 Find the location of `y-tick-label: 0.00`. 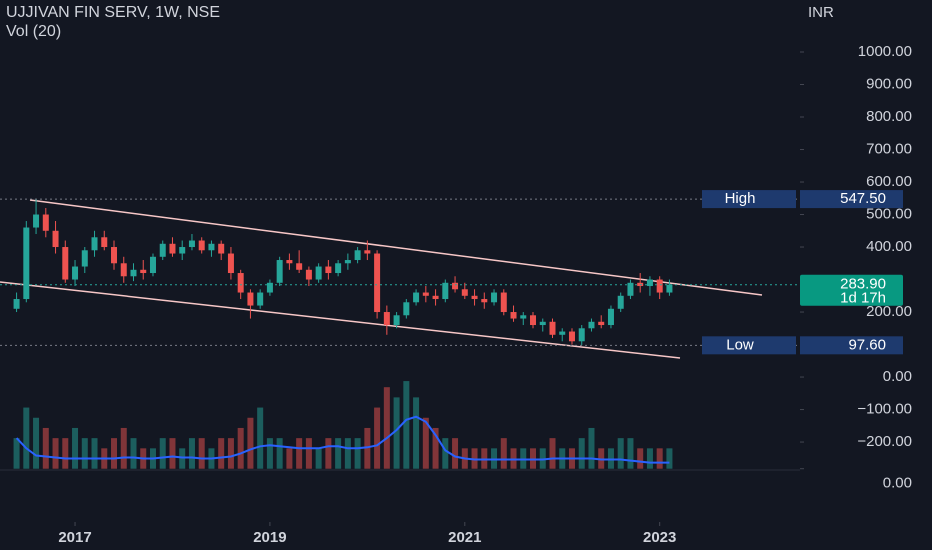

y-tick-label: 0.00 is located at coordinates (897, 376).